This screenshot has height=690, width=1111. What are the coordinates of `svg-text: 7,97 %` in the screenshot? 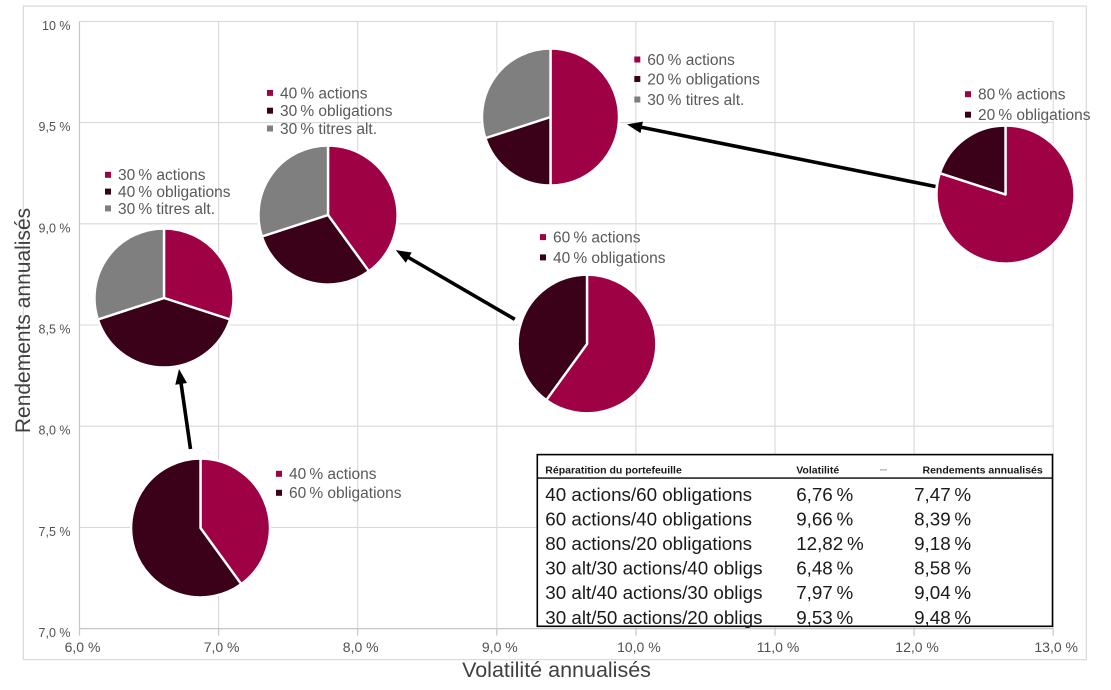 It's located at (824, 592).